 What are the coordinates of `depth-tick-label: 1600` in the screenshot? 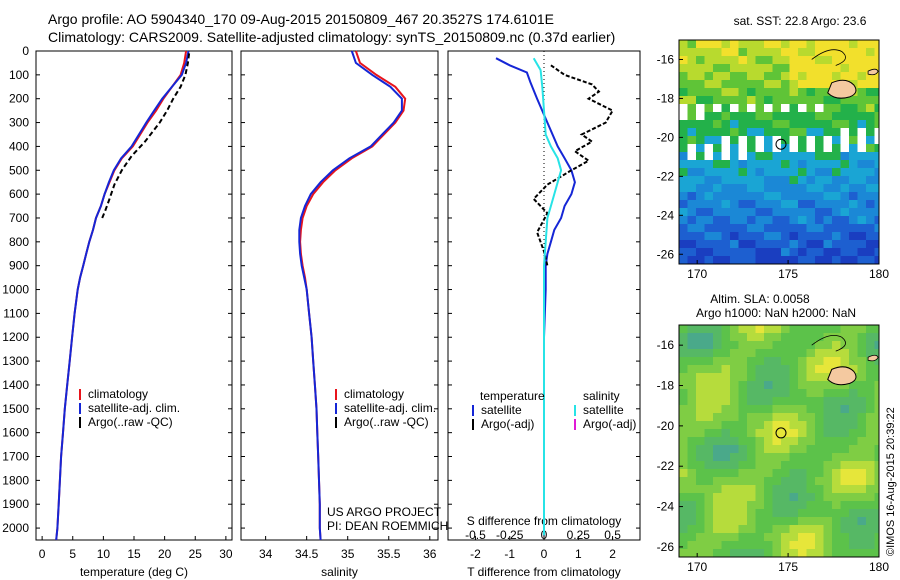 It's located at (15, 433).